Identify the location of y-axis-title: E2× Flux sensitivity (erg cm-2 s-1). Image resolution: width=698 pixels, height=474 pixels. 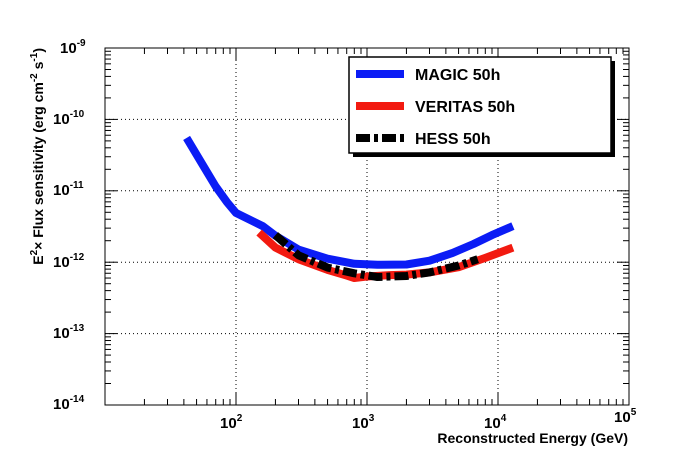
(37, 156).